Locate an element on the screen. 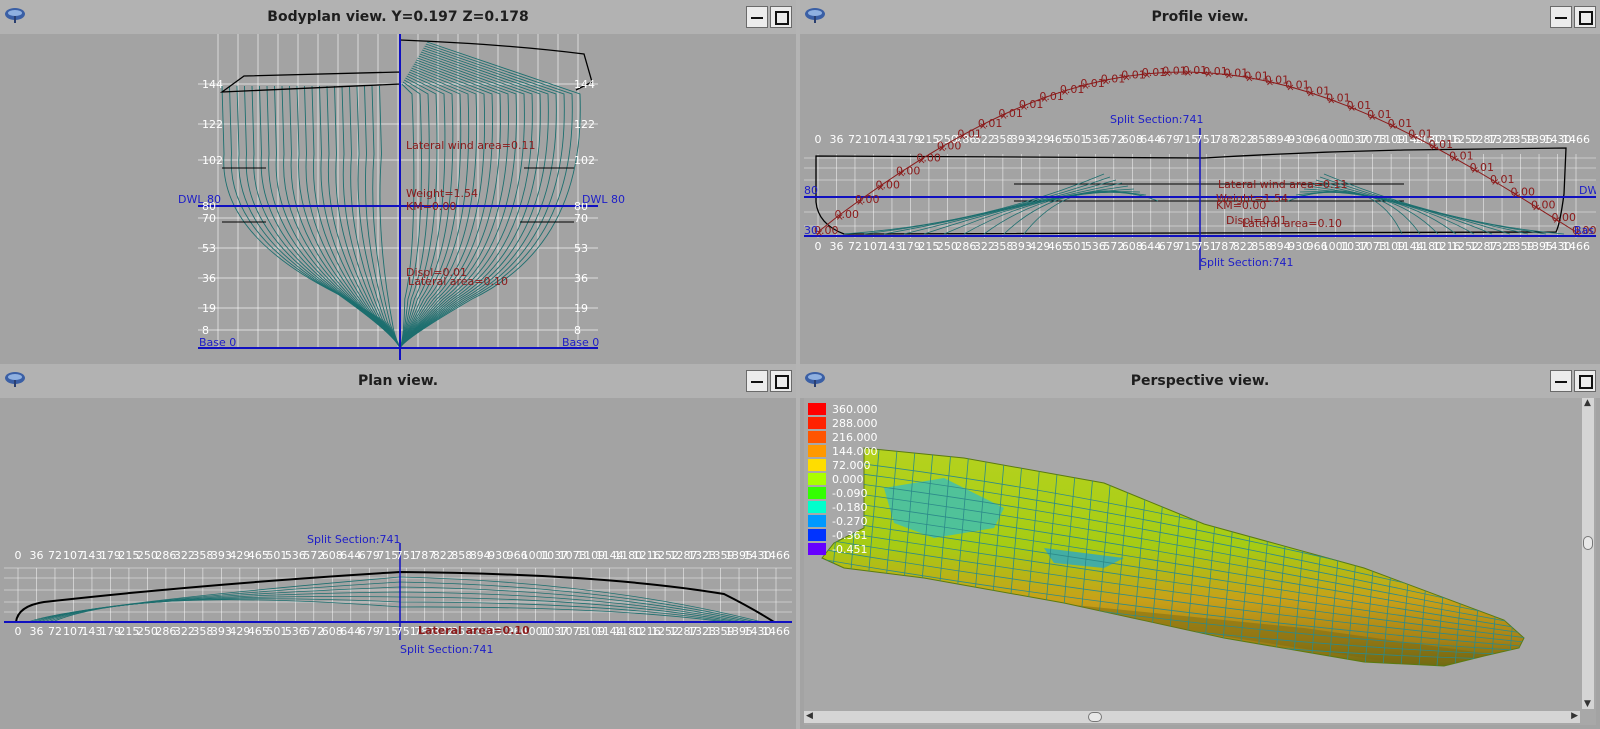  profile-lateral-area-label: Lateral area=0.10 is located at coordinates (1292, 223).